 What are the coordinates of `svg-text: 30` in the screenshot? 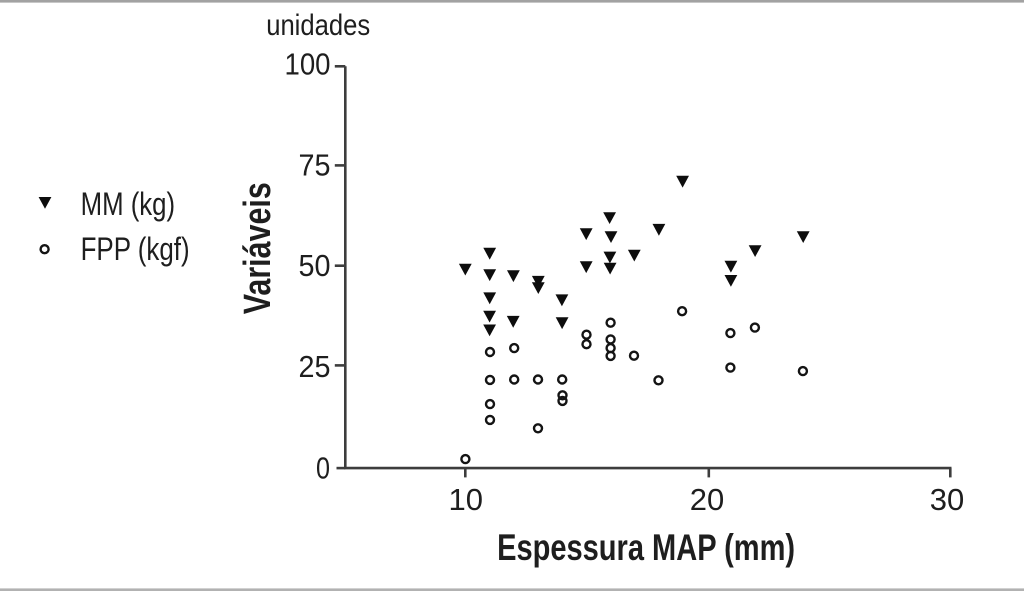 It's located at (947, 499).